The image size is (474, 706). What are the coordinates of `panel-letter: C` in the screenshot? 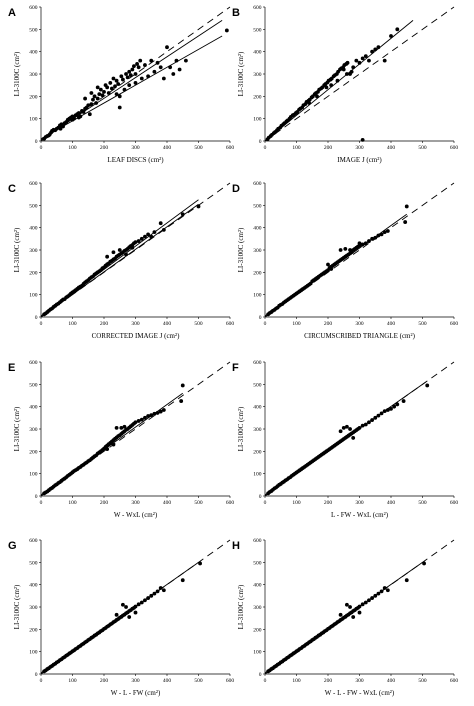 It's located at (12, 189).